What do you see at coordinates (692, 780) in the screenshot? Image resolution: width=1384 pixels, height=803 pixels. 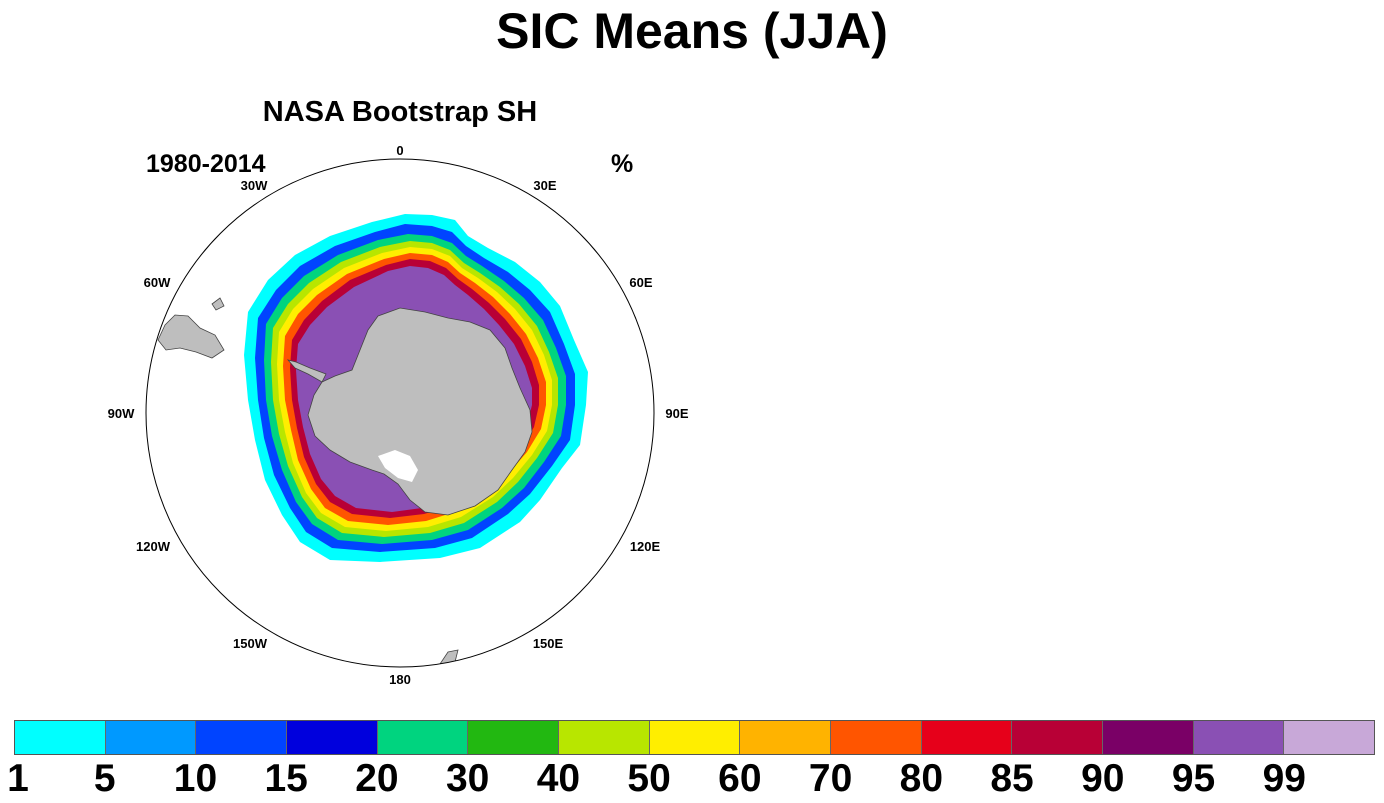 I see `colorbar-labels: 1 5 10 15 20 30 40 50 60 70 80 85 90 95 99` at bounding box center [692, 780].